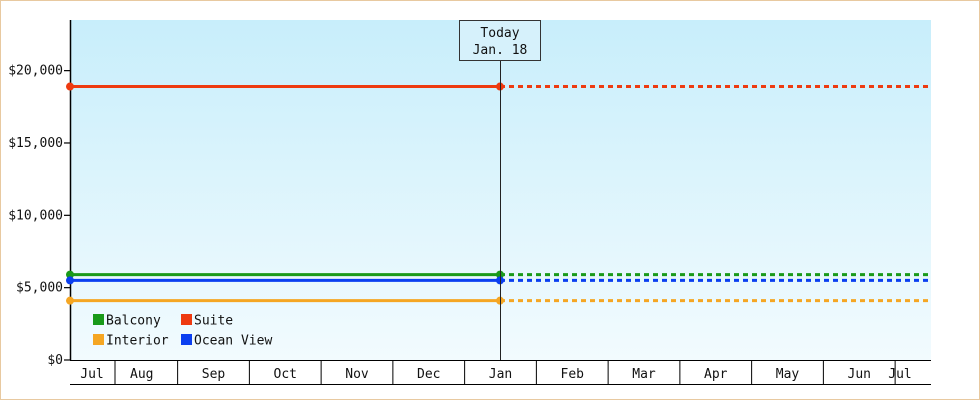 Image resolution: width=980 pixels, height=400 pixels. I want to click on x-tick-label: Aug, so click(141, 374).